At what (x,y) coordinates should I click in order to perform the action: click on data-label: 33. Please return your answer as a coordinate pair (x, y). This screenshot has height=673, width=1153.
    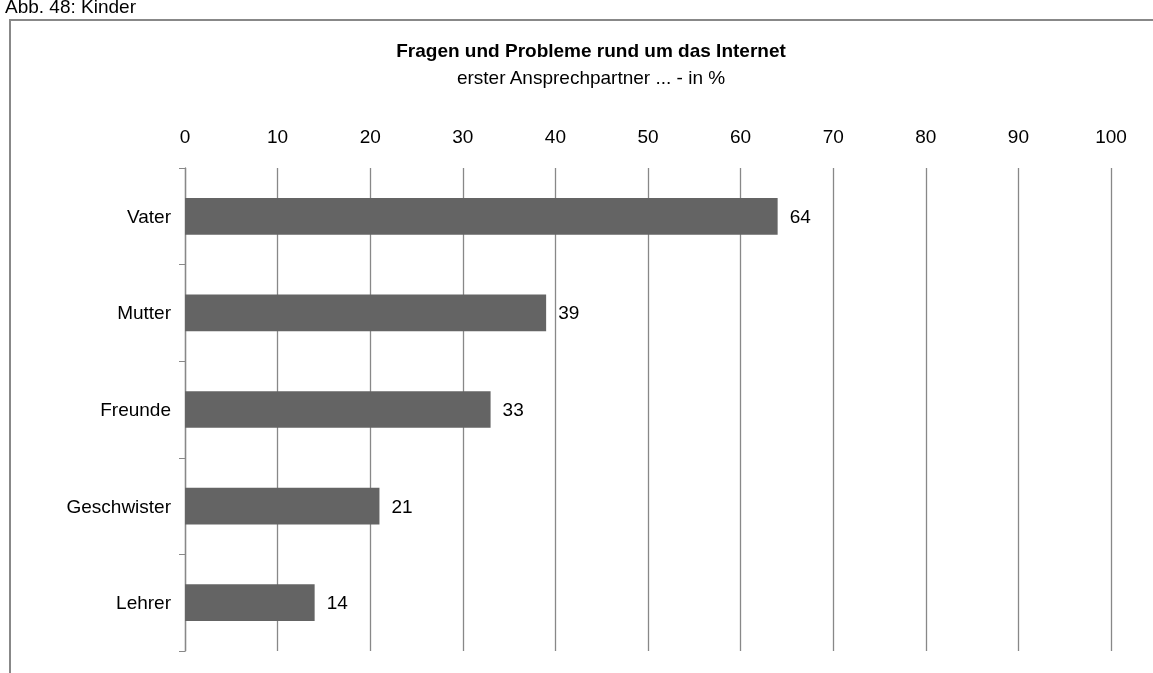
    Looking at the image, I should click on (513, 409).